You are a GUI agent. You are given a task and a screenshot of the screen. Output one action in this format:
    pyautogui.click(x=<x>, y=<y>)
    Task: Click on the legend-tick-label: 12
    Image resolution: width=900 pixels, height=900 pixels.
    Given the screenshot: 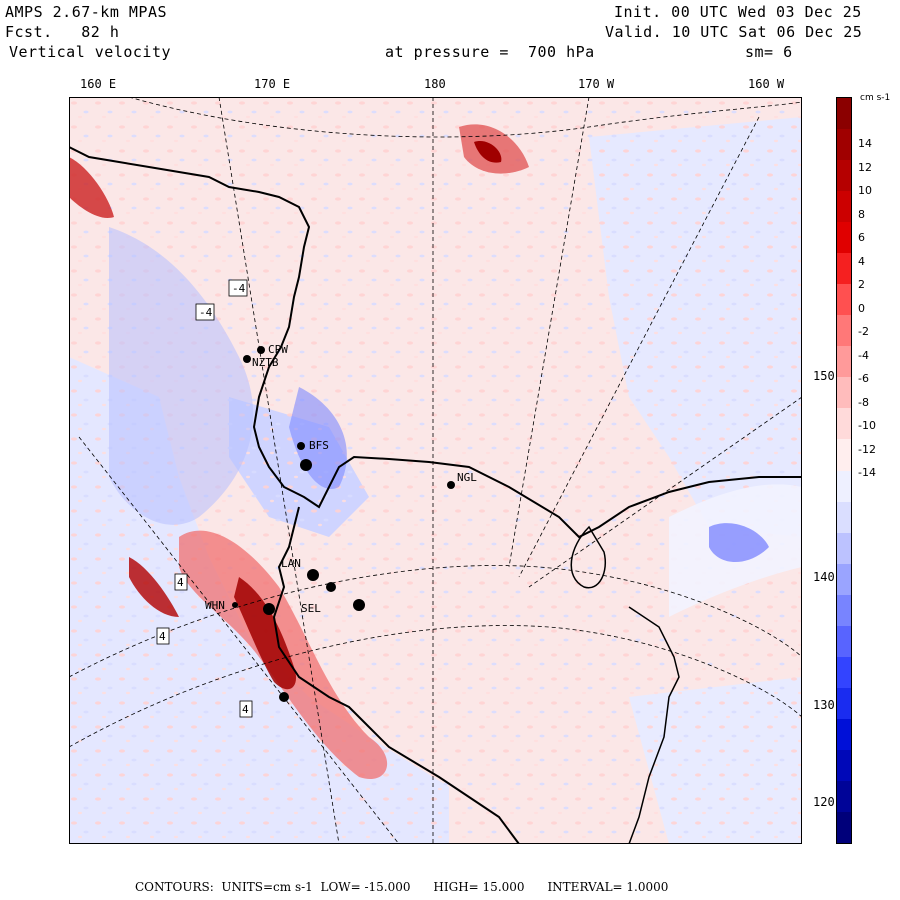 What is the action you would take?
    pyautogui.click(x=865, y=167)
    